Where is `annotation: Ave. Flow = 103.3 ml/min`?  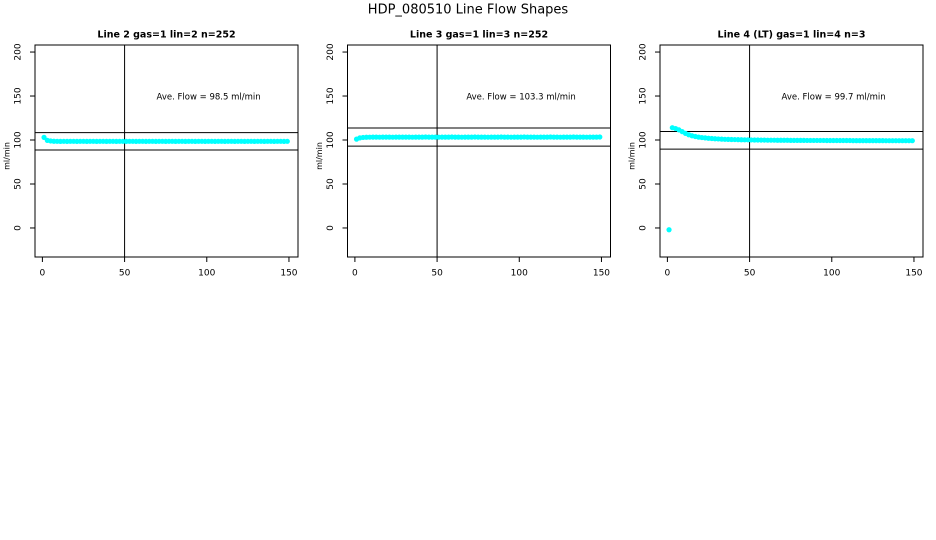 annotation: Ave. Flow = 103.3 ml/min is located at coordinates (520, 97).